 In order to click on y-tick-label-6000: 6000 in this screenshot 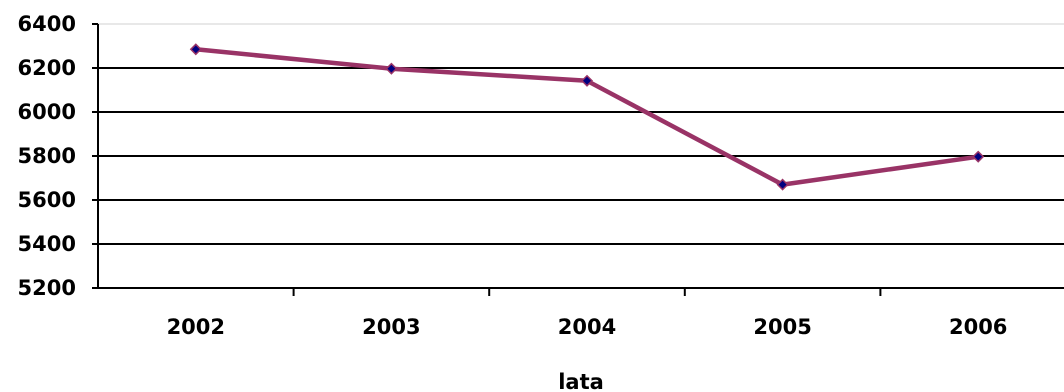, I will do `click(47, 112)`.